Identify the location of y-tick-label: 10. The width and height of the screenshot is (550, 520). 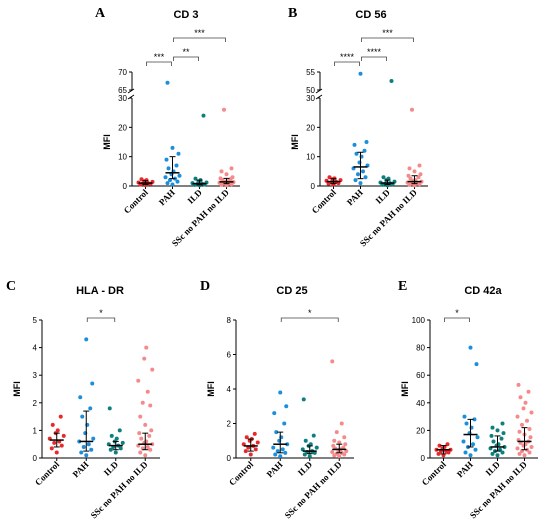
(310, 157).